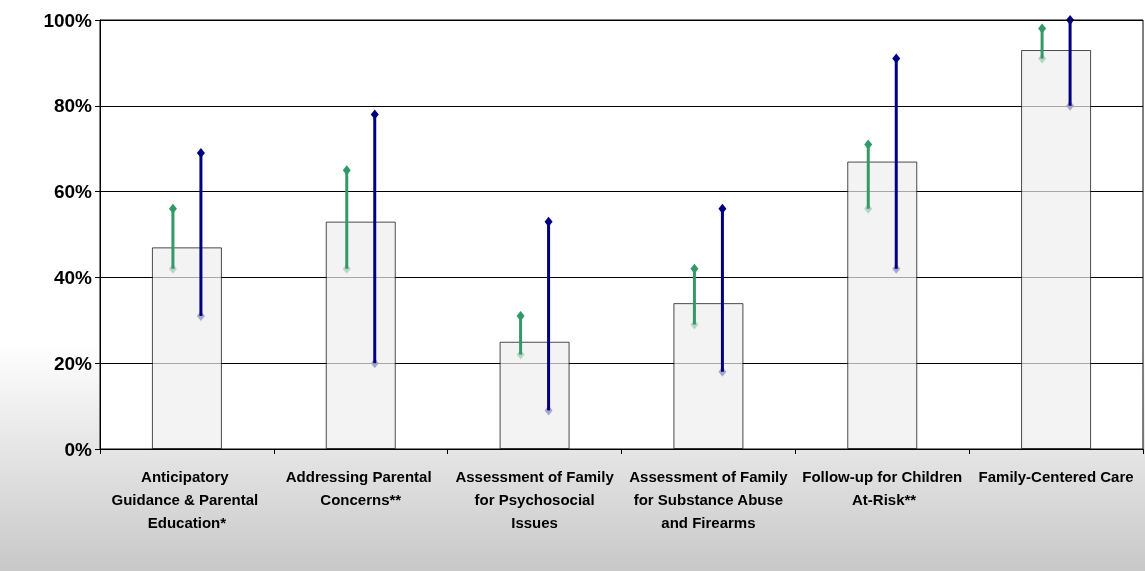  Describe the element at coordinates (73, 192) in the screenshot. I see `y-tick-label: 60%` at that location.